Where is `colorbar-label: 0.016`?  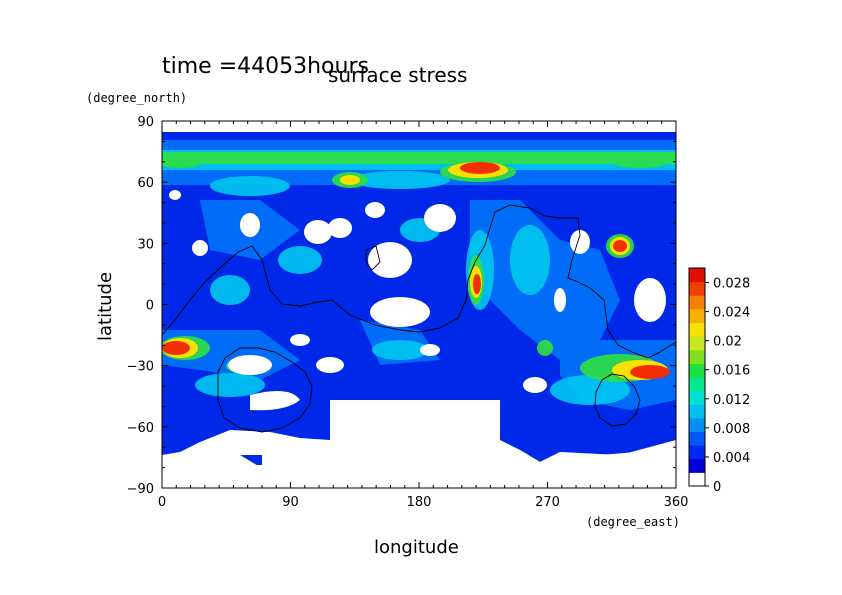 colorbar-label: 0.016 is located at coordinates (731, 371).